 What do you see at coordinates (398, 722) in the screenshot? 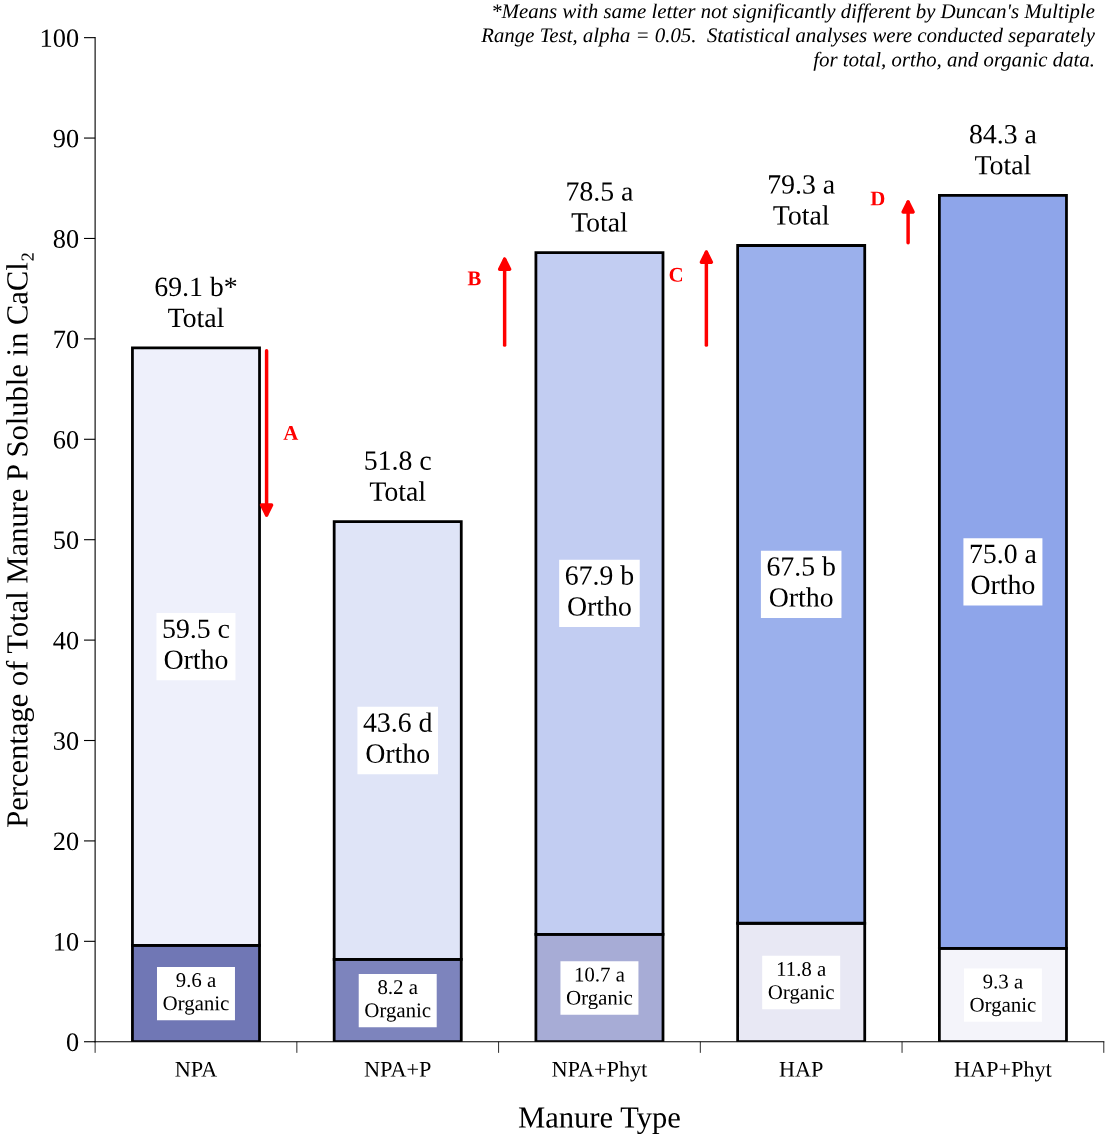
I see `data-label: 43.6 d` at bounding box center [398, 722].